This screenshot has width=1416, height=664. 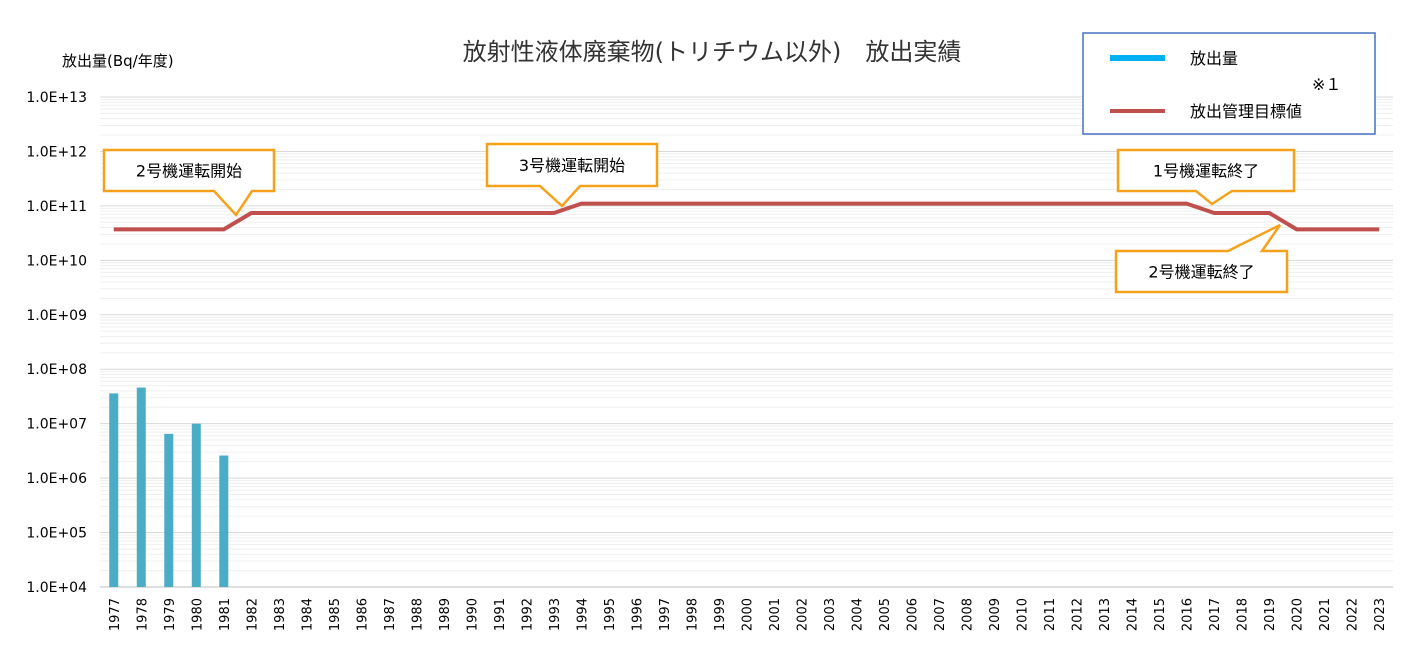 I want to click on x-tick-label: 2005, so click(x=885, y=614).